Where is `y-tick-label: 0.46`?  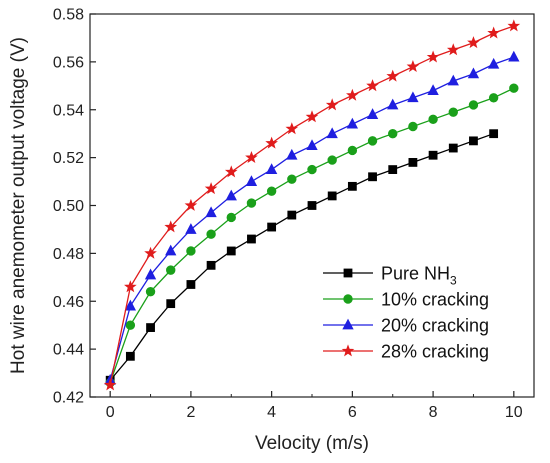 y-tick-label: 0.46 is located at coordinates (68, 302).